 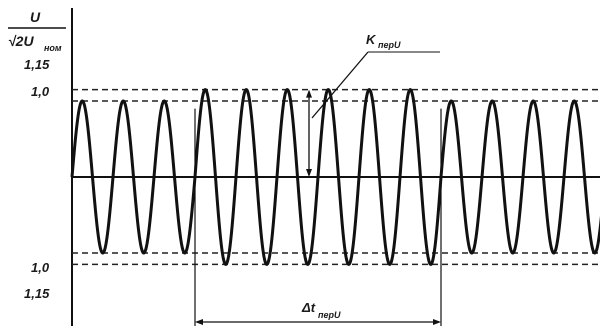 I want to click on ylabel-bottom-sub: ном, so click(x=53, y=48).